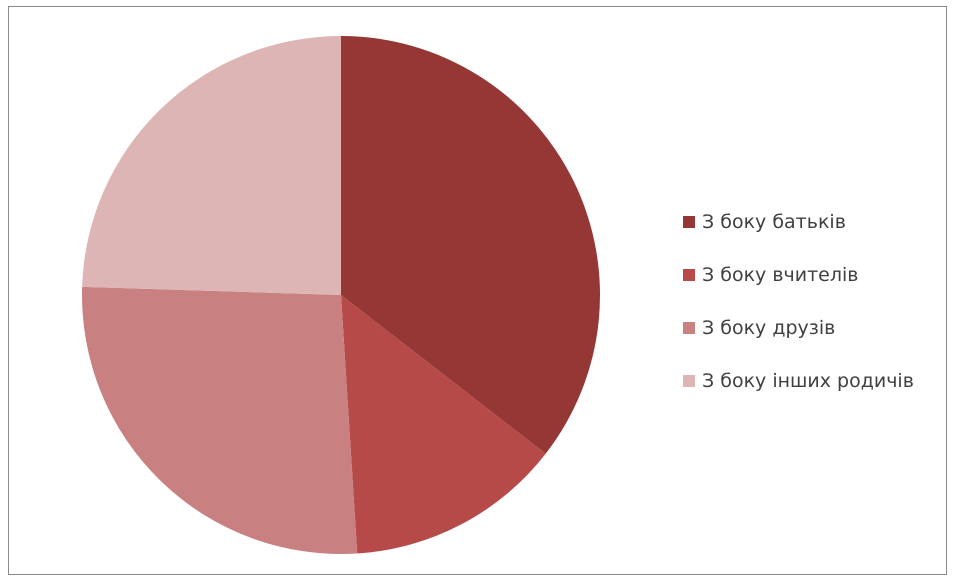 The width and height of the screenshot is (957, 583). I want to click on legend-swatch-teachers, so click(689, 275).